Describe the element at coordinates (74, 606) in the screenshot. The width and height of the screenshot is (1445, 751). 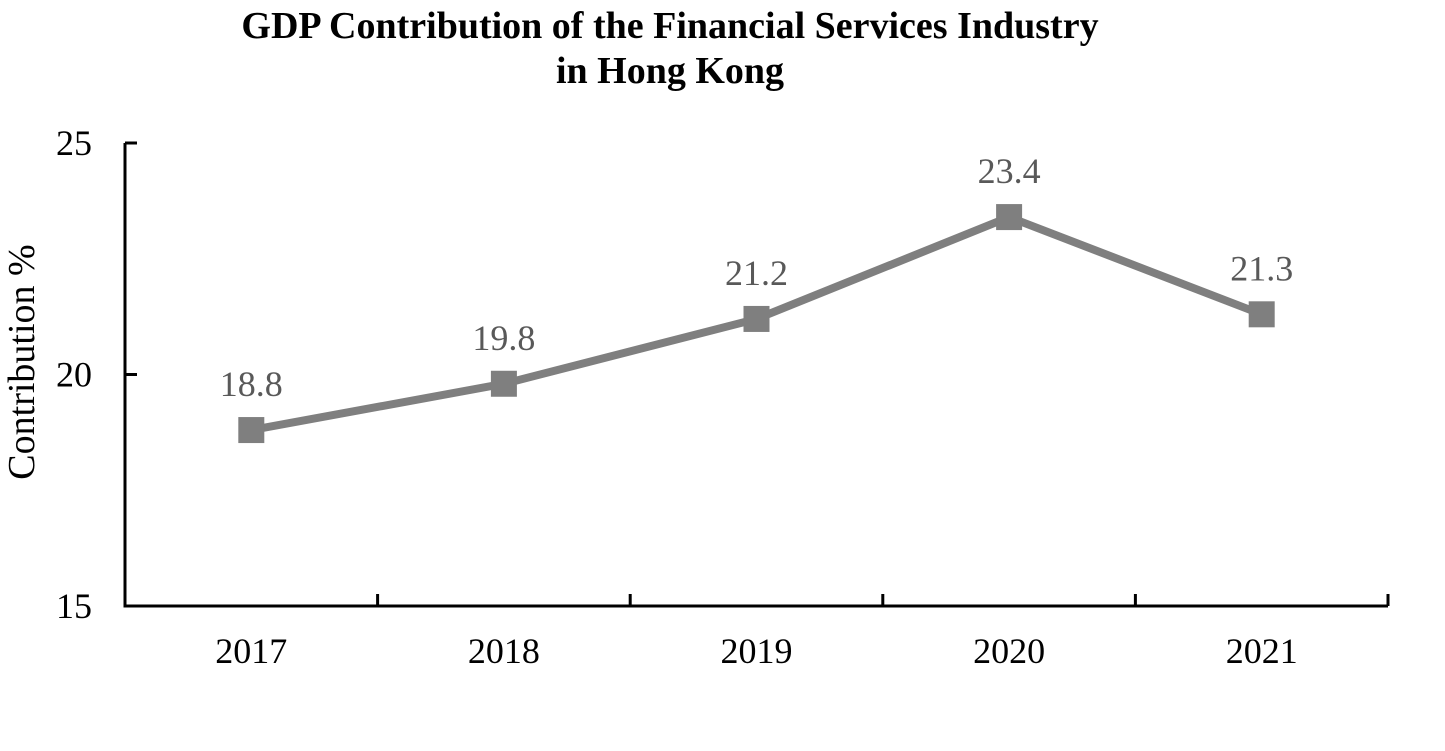
I see `y-tick-label: 15` at that location.